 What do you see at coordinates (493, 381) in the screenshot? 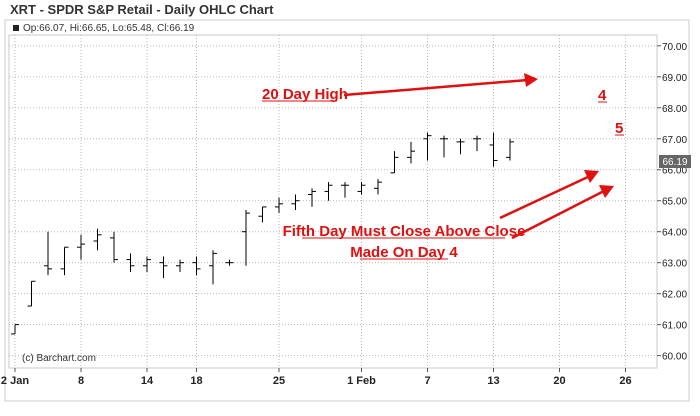
I see `x-tick-label: 13` at bounding box center [493, 381].